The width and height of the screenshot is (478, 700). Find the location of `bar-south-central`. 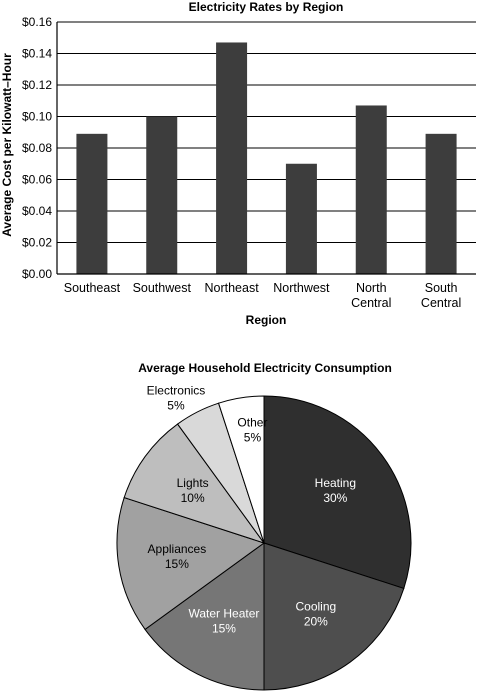

bar-south-central is located at coordinates (441, 204).